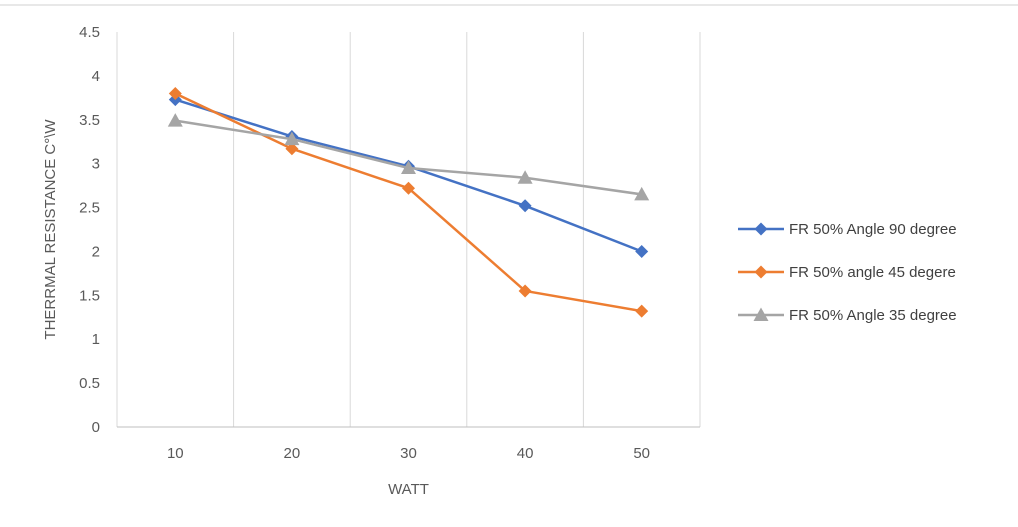  Describe the element at coordinates (175, 453) in the screenshot. I see `x-tick-label: 10` at that location.